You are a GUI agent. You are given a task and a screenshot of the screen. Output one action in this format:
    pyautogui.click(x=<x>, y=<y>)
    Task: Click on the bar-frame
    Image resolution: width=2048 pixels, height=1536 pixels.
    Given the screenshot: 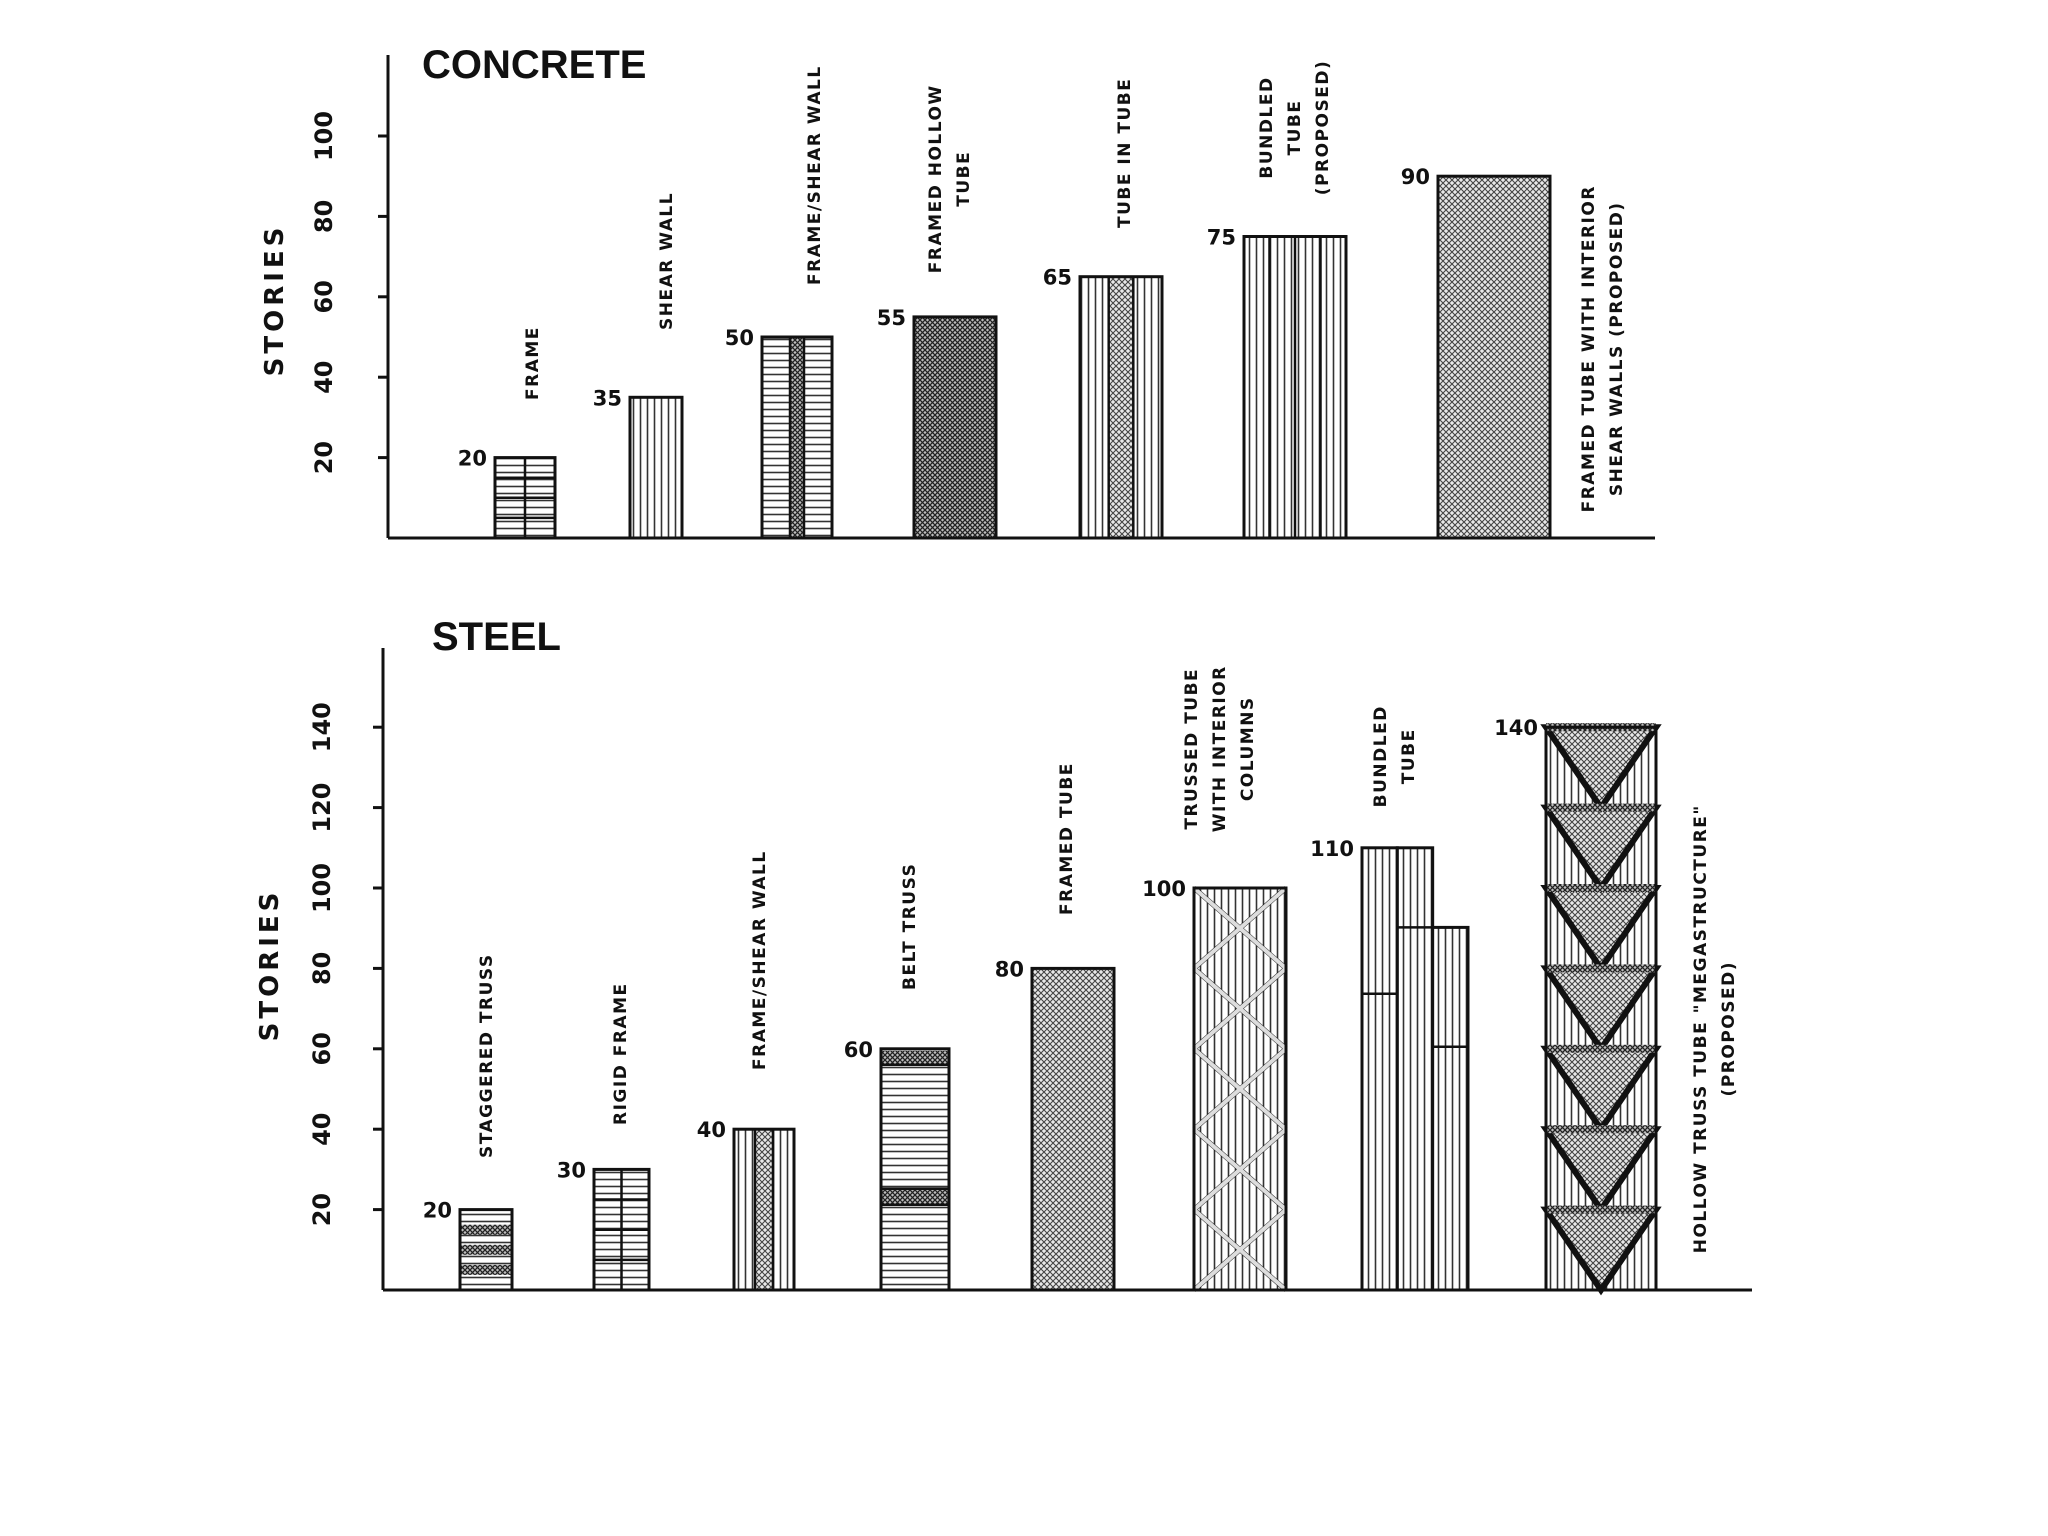 What is the action you would take?
    pyautogui.click(x=525, y=498)
    